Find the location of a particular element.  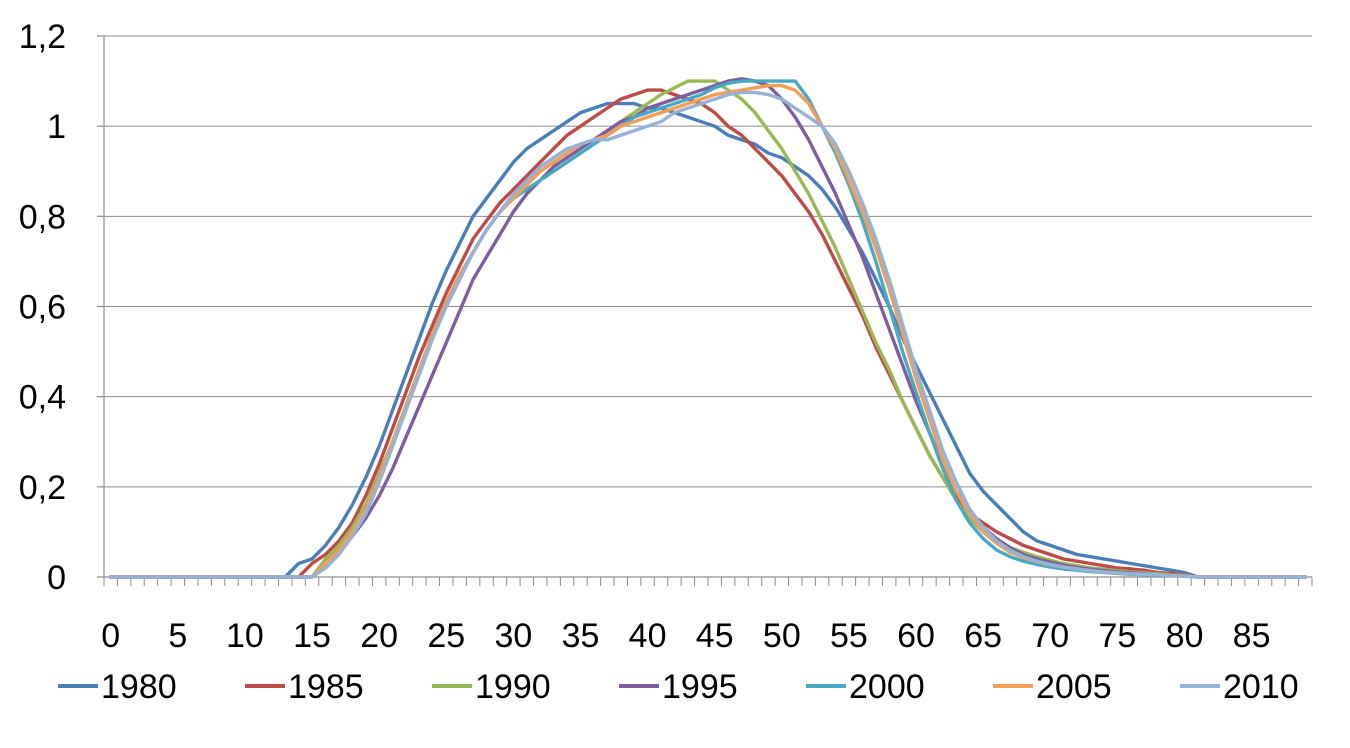

legend-label-1980: 1980 is located at coordinates (139, 687).